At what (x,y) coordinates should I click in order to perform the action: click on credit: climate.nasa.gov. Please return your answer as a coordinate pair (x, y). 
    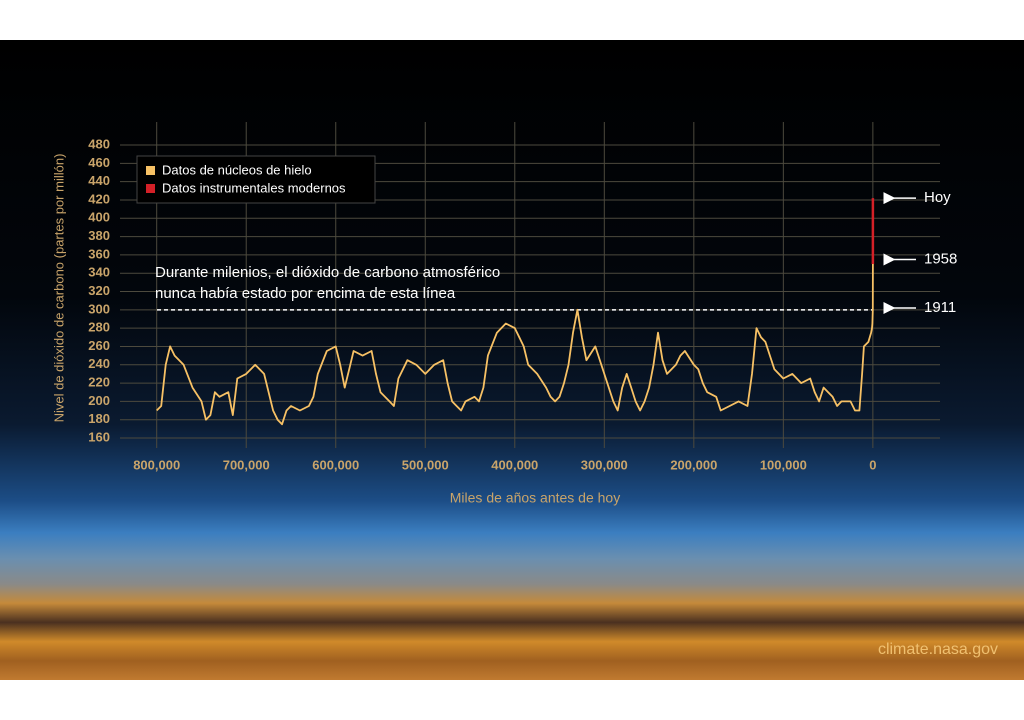
    Looking at the image, I should click on (938, 649).